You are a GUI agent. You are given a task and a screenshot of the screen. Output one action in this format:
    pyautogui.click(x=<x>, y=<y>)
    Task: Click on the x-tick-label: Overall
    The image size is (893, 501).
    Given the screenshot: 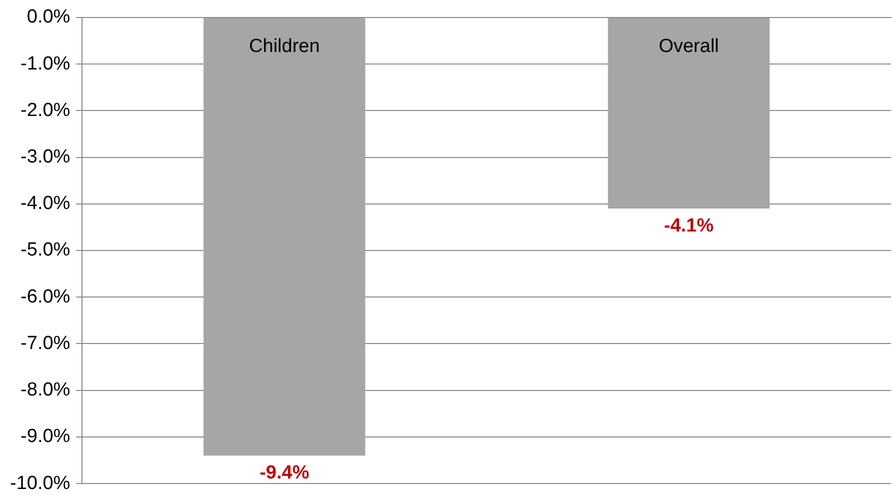 What is the action you would take?
    pyautogui.click(x=688, y=47)
    